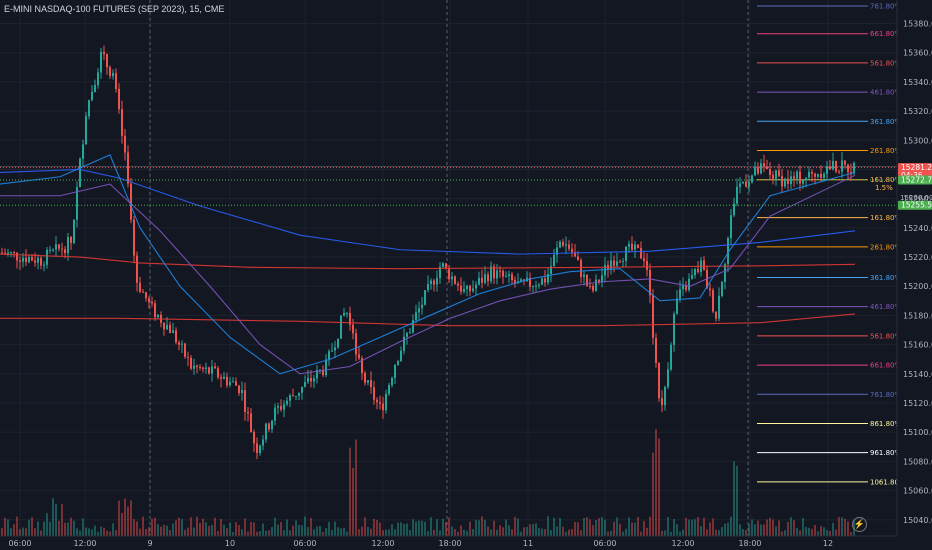  I want to click on price-tick-label: 15240.00, so click(917, 228).